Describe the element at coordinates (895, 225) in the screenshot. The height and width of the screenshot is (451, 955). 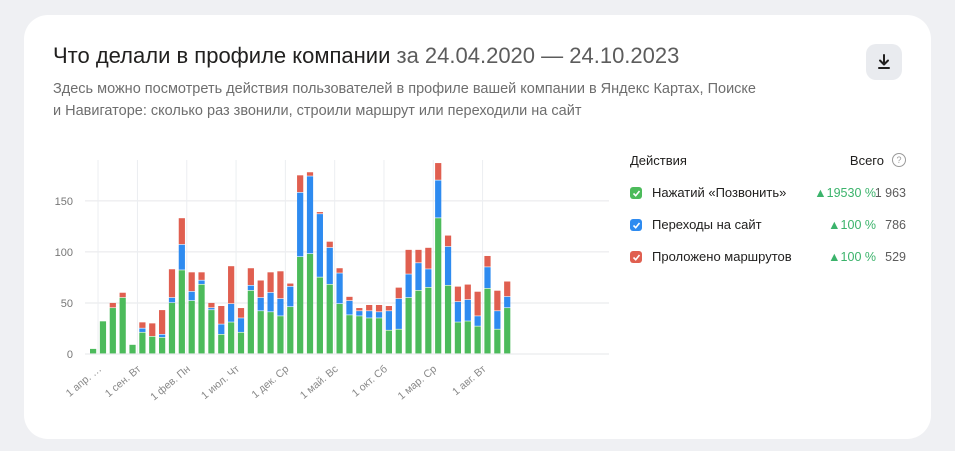
I see `legend-item-total: 786` at that location.